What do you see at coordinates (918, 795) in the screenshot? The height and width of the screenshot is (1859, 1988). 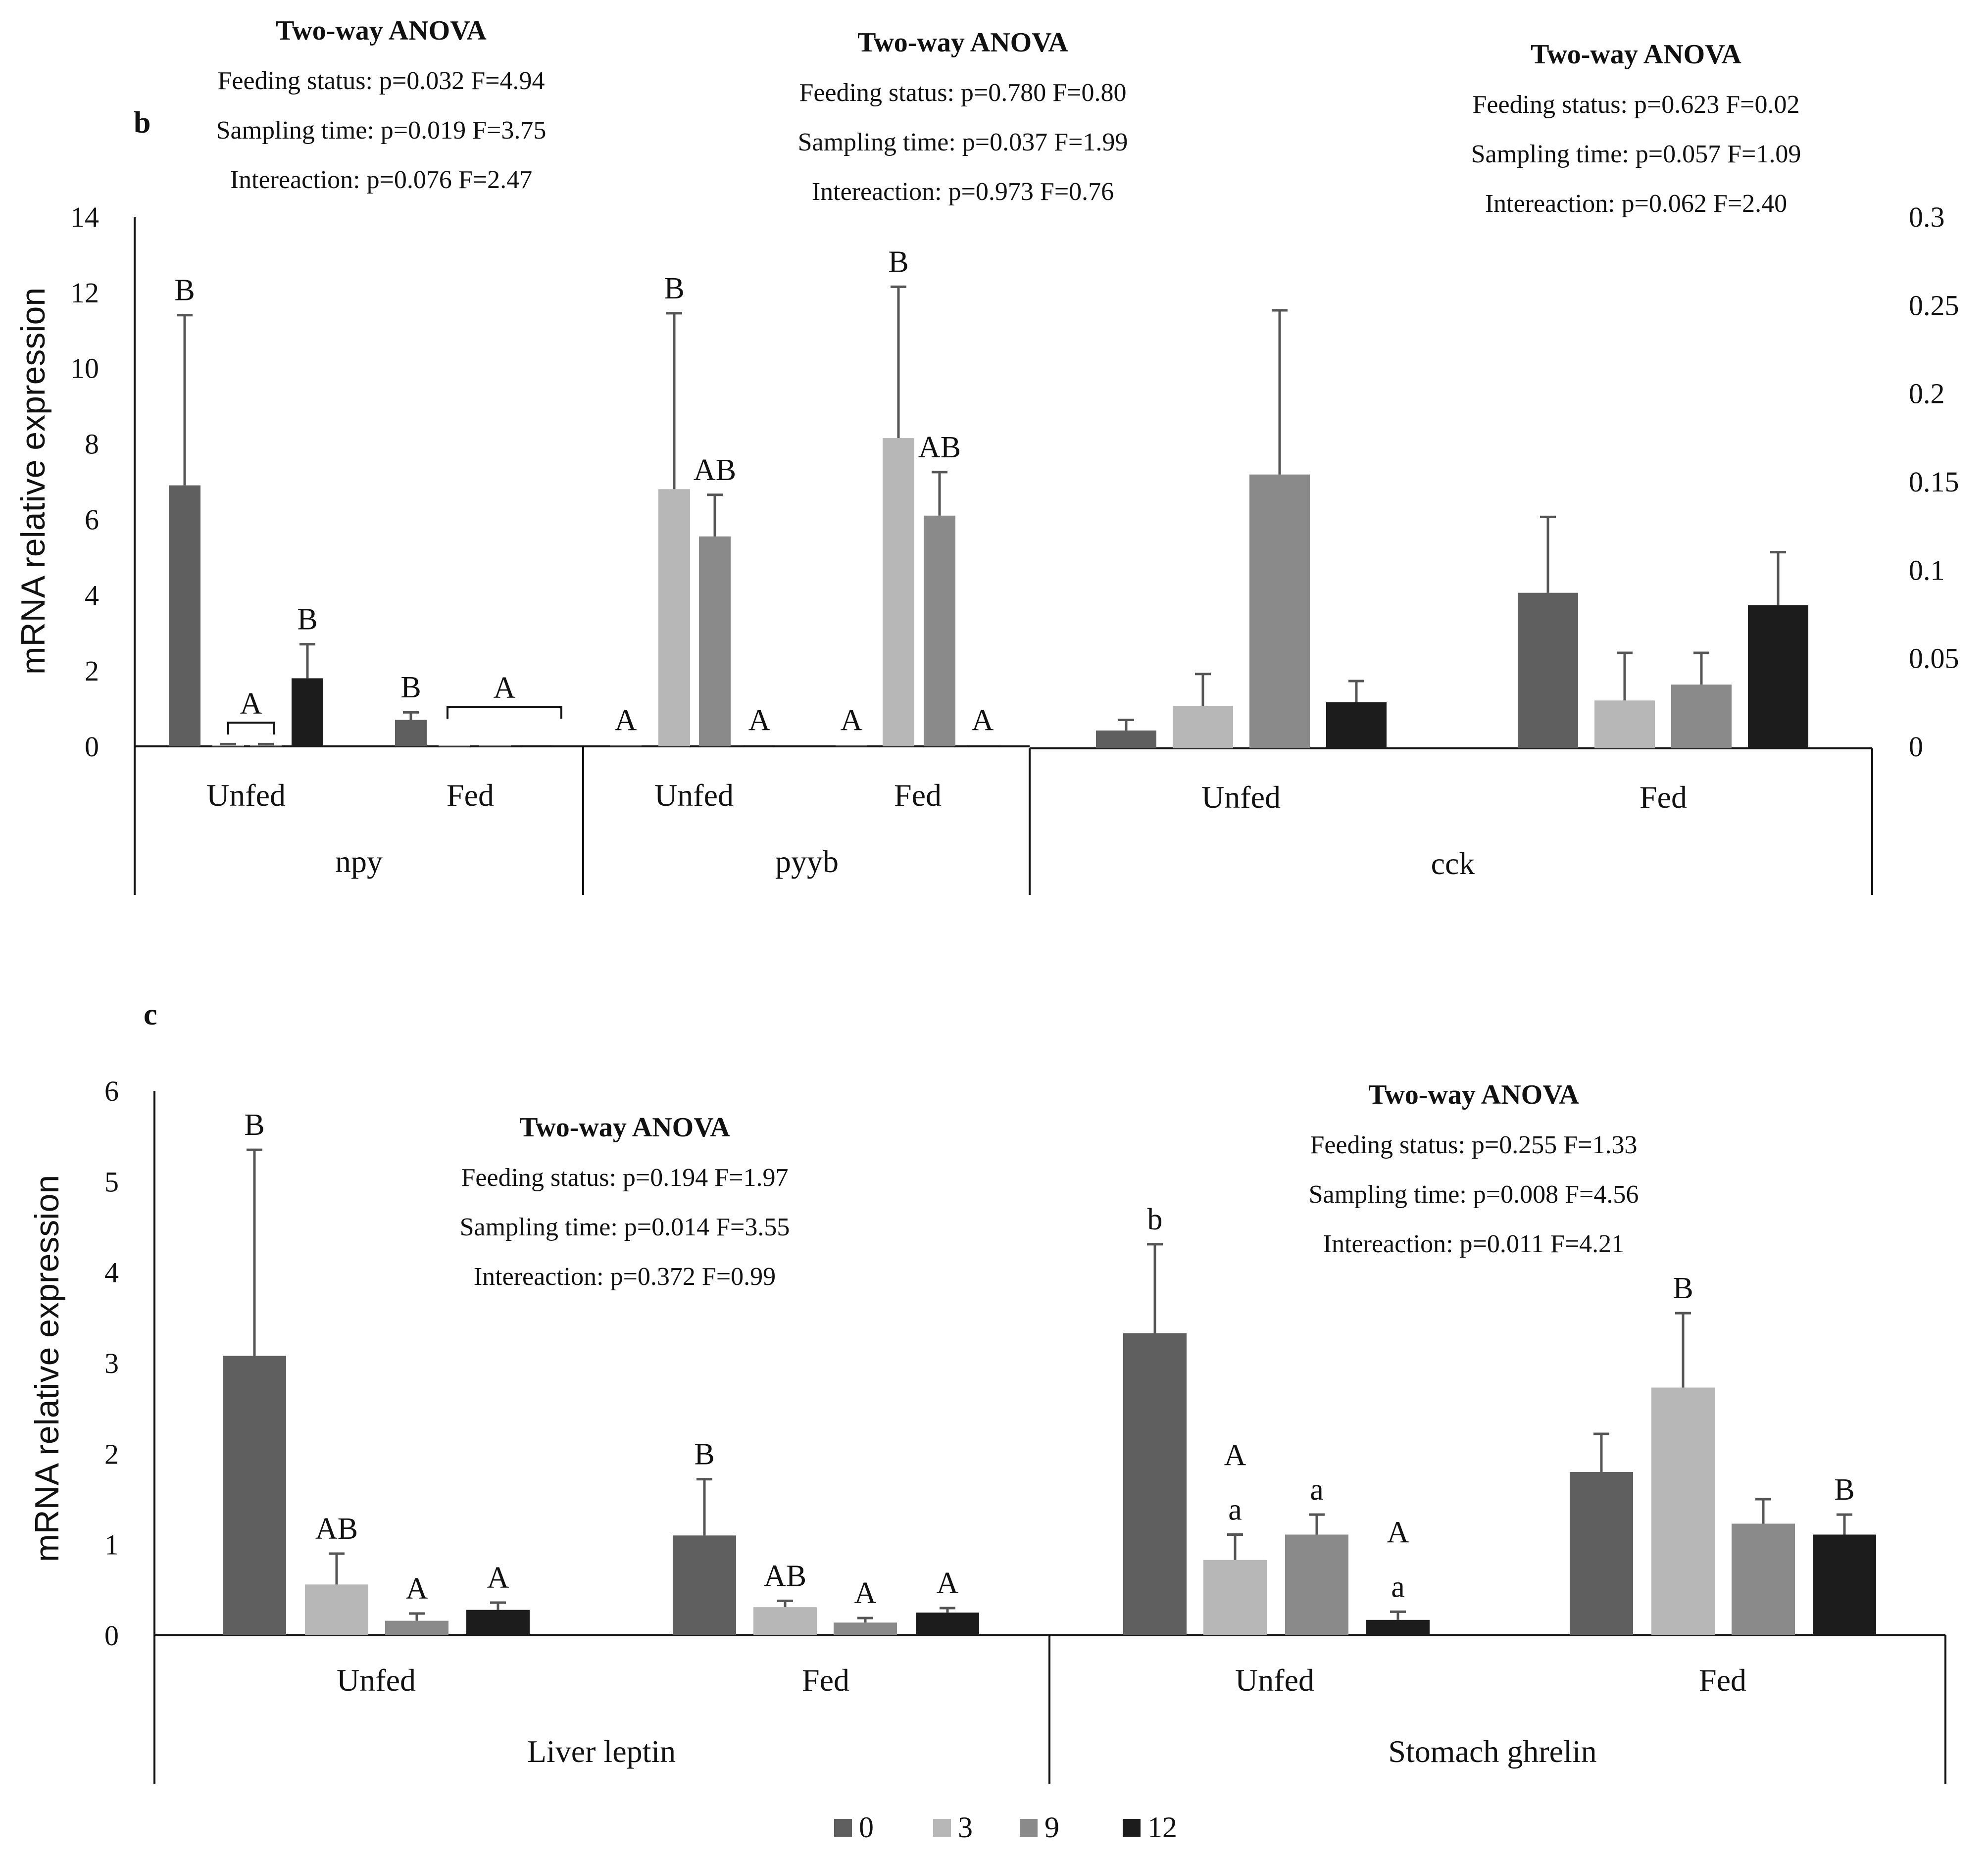 I see `pyyb-category-label: Fed` at bounding box center [918, 795].